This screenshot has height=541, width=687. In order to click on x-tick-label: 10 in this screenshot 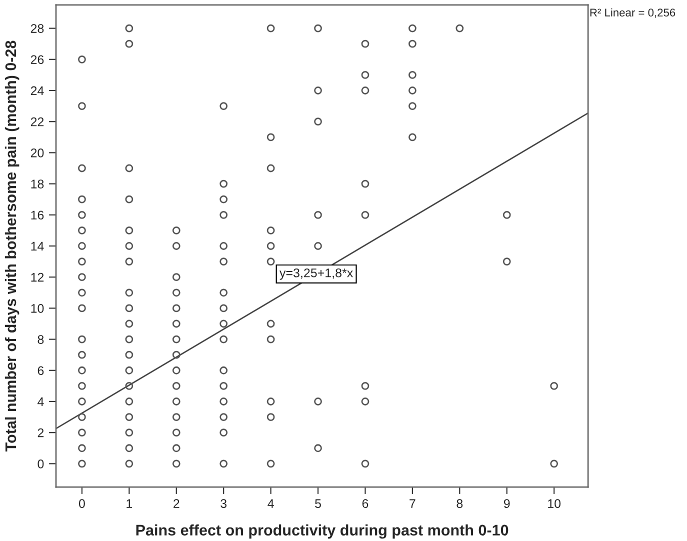, I will do `click(554, 503)`.